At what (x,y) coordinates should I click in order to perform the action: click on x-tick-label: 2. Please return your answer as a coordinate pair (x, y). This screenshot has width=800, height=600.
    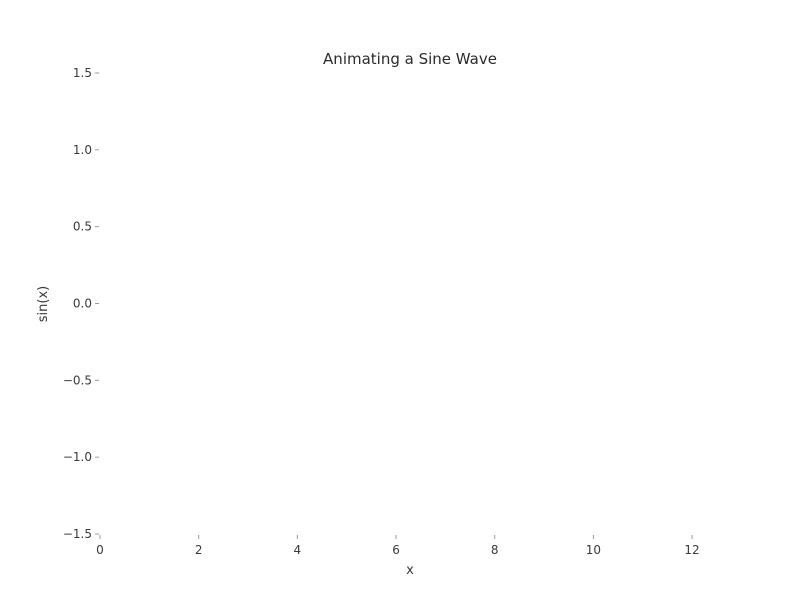
    Looking at the image, I should click on (199, 550).